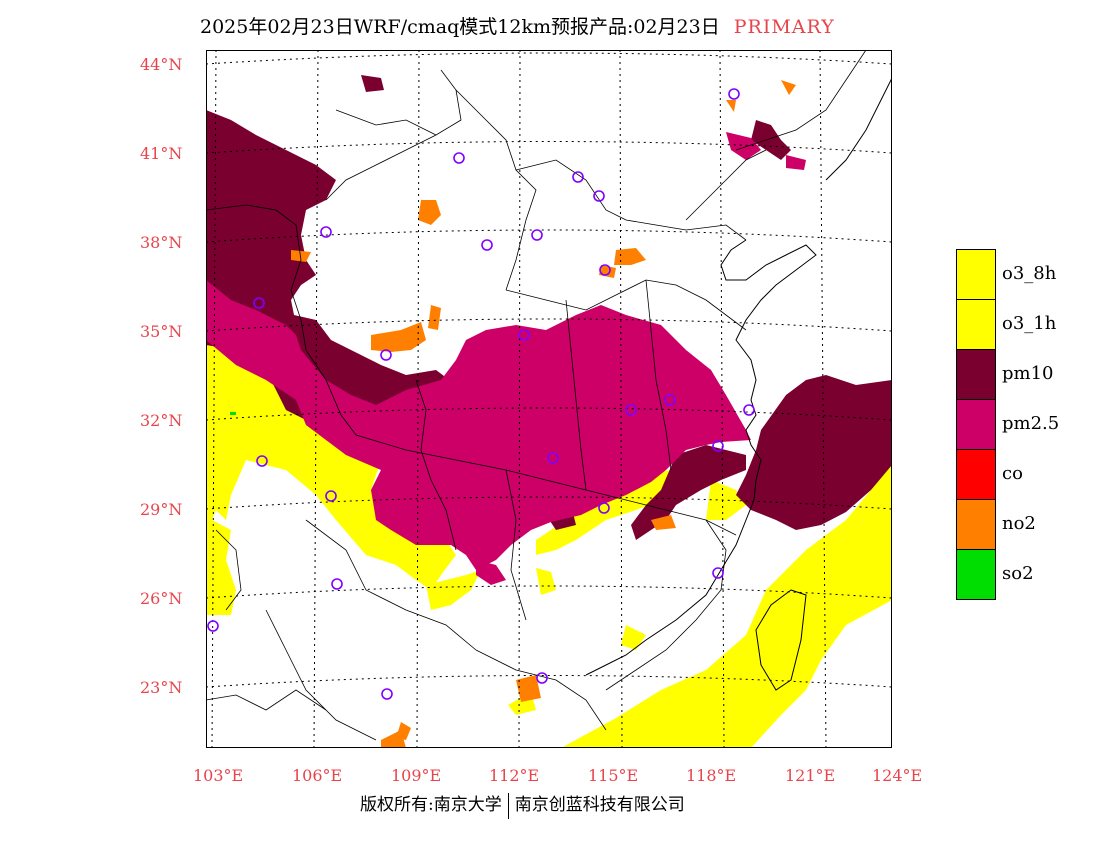 This screenshot has height=850, width=1100. What do you see at coordinates (599, 805) in the screenshot?
I see `company-text: 南京创蓝科技有限公司` at bounding box center [599, 805].